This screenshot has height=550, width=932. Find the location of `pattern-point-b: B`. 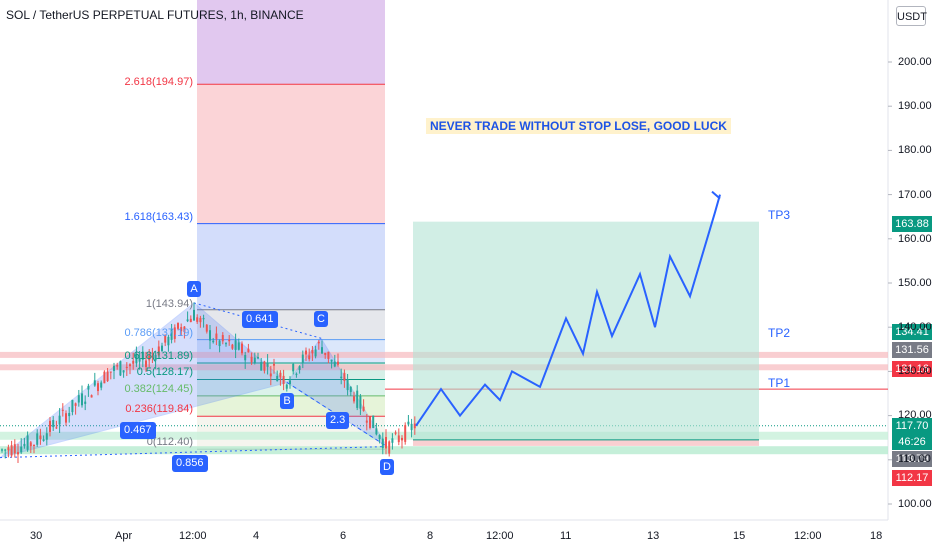

pattern-point-b: B is located at coordinates (287, 401).